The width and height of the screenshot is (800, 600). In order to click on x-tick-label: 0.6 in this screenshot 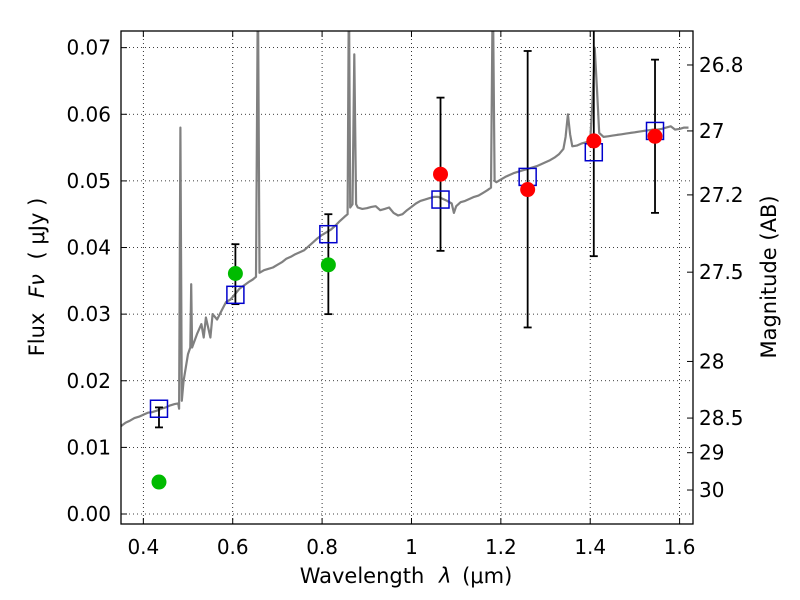, I will do `click(233, 547)`.